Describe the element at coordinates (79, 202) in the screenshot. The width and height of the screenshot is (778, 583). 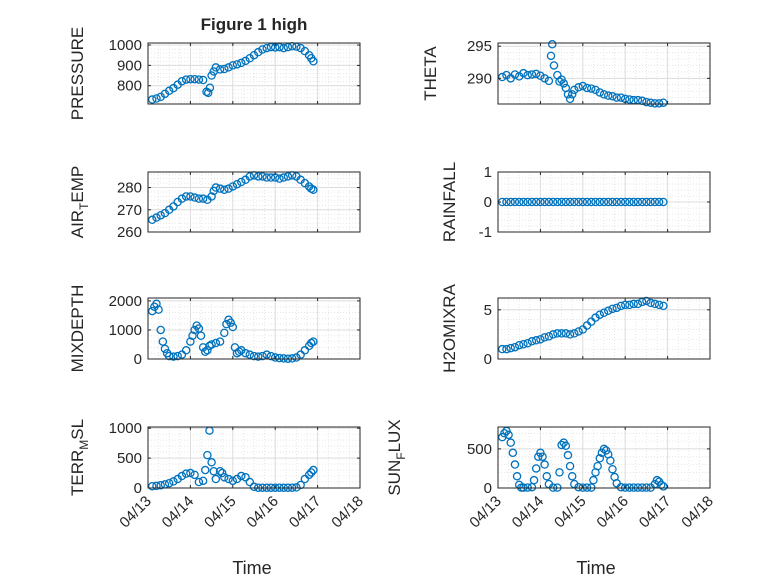
I see `ylabel-air-temp: AIRTEMP` at that location.